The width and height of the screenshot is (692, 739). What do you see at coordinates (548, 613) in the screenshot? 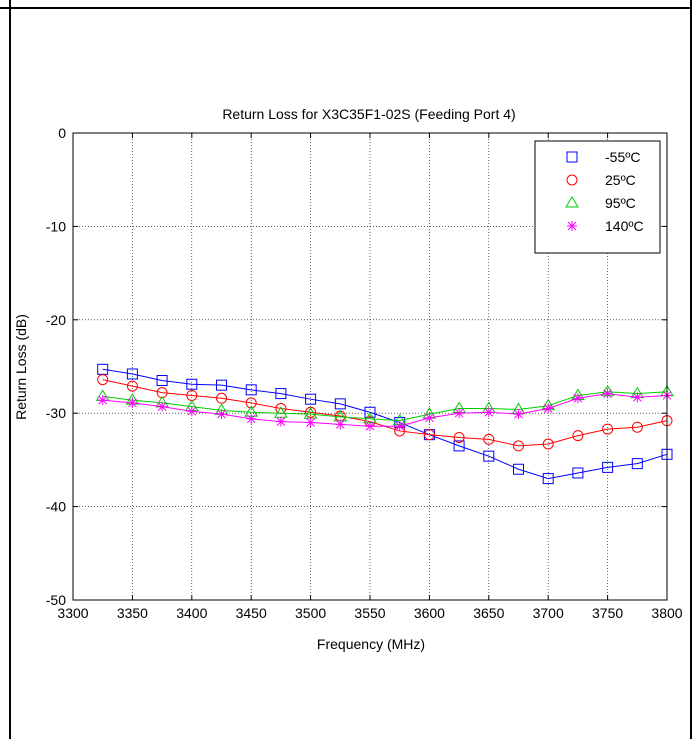
I see `x-tick-label: 3700` at bounding box center [548, 613].